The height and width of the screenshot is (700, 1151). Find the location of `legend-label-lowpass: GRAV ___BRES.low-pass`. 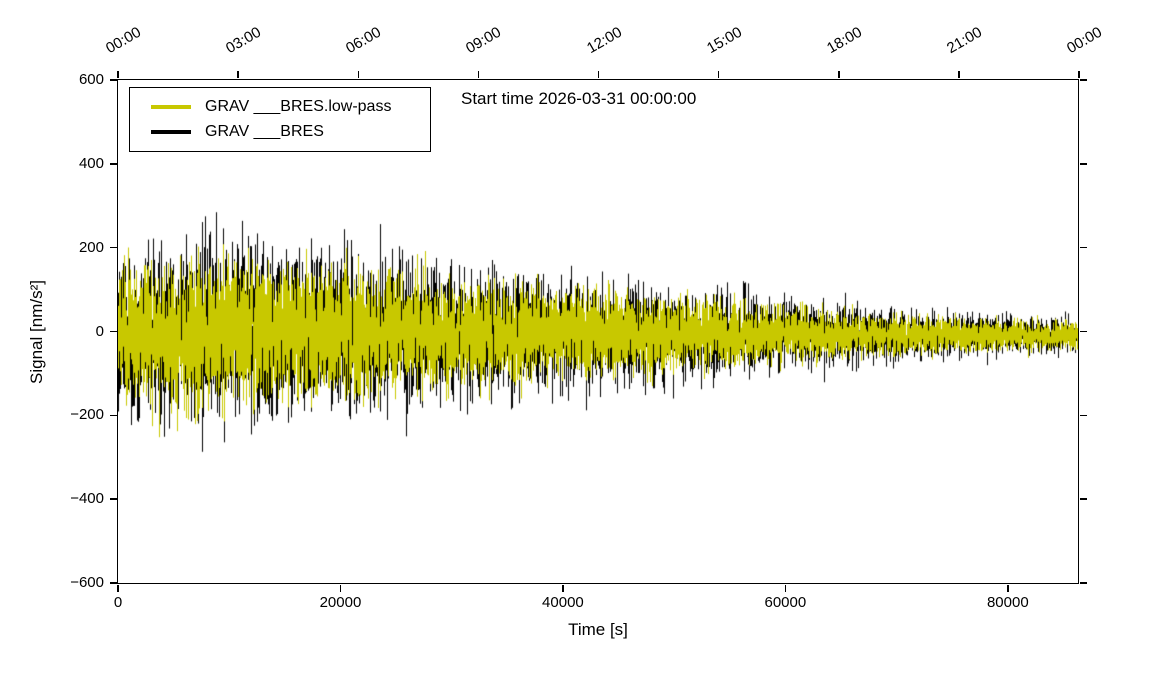

legend-label-lowpass: GRAV ___BRES.low-pass is located at coordinates (298, 106).